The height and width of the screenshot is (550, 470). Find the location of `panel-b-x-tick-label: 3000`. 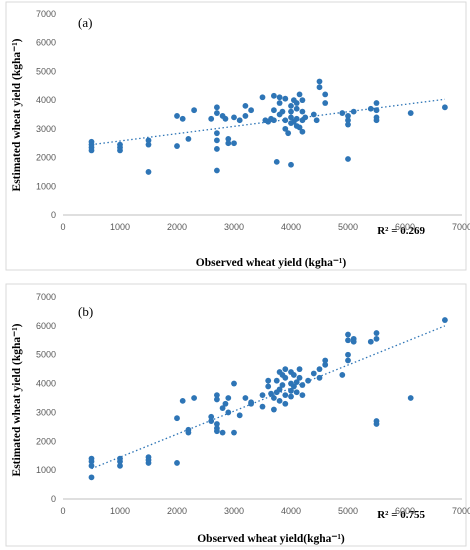

panel-b-x-tick-label: 3000 is located at coordinates (234, 511).